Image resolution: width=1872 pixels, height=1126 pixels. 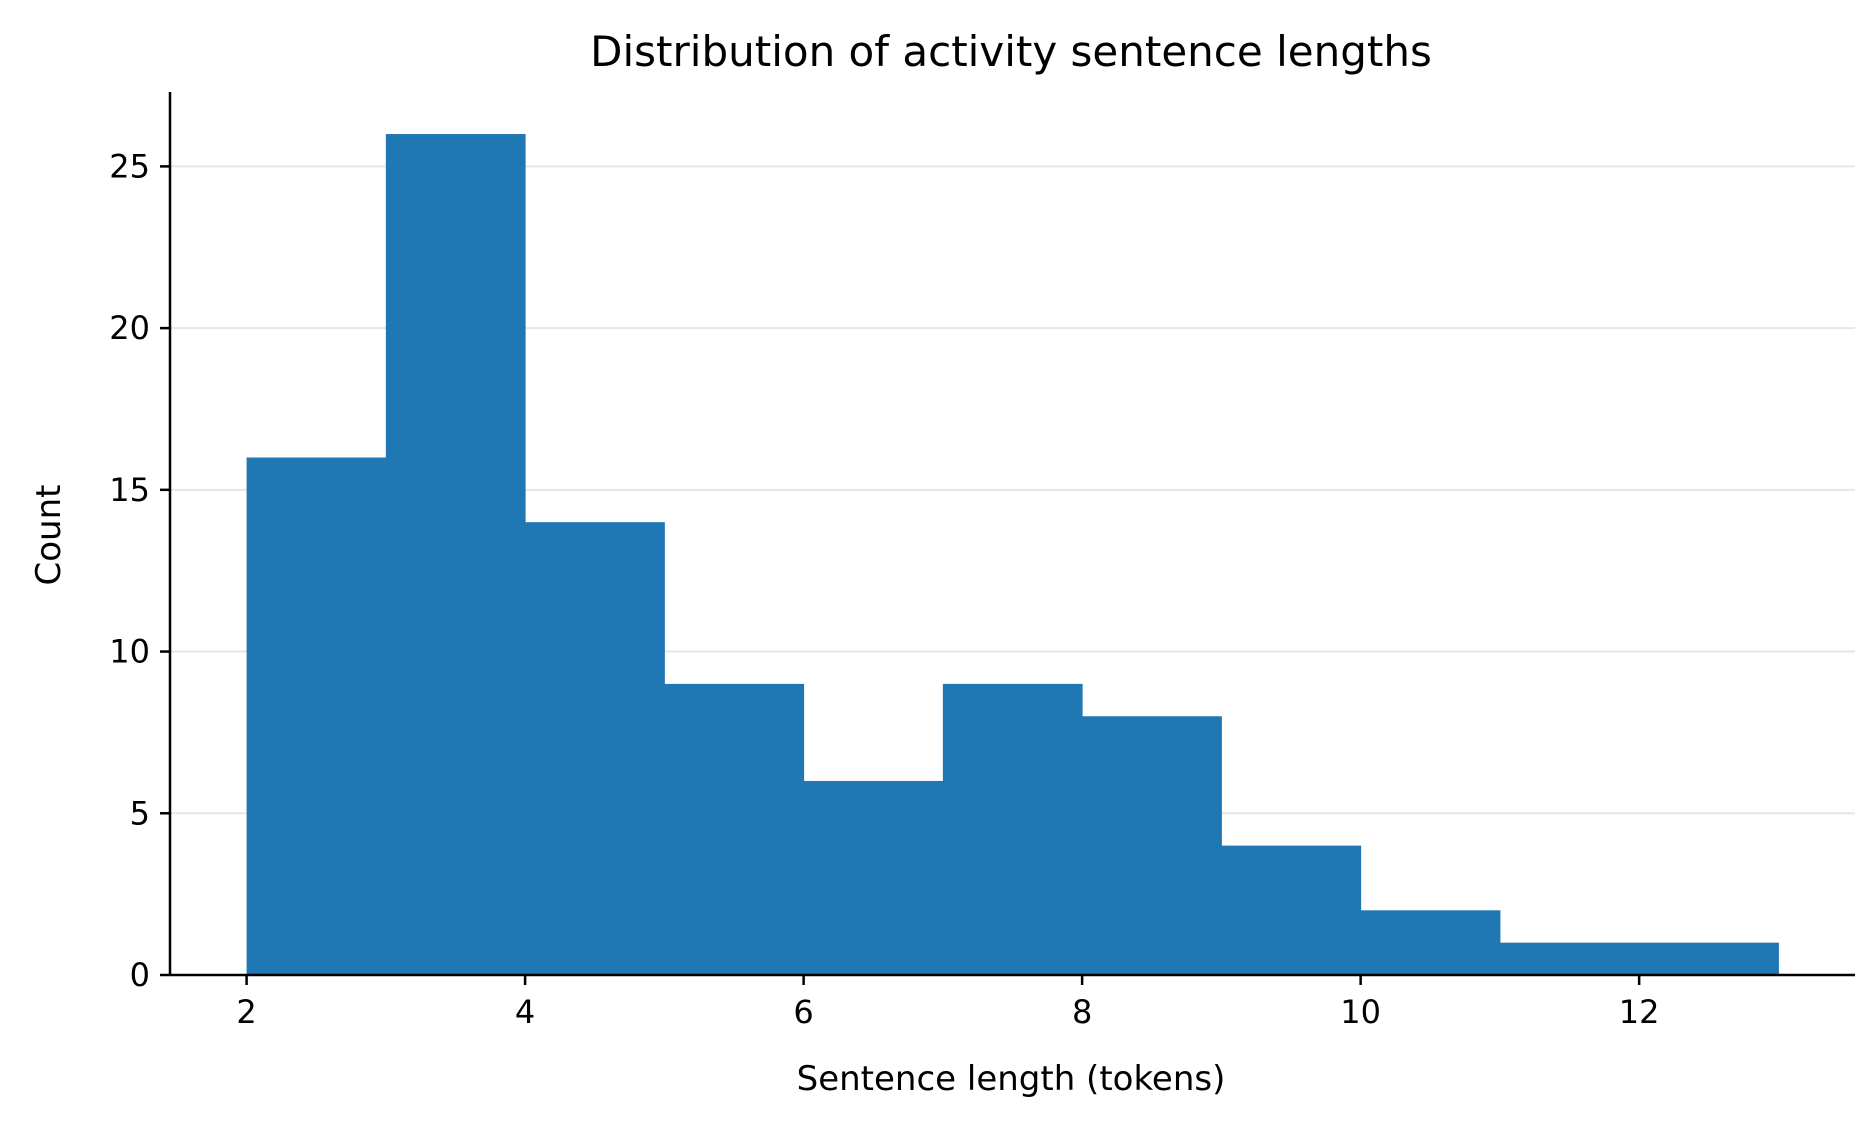 I want to click on x-tick-label: 8, so click(x=1082, y=1012).